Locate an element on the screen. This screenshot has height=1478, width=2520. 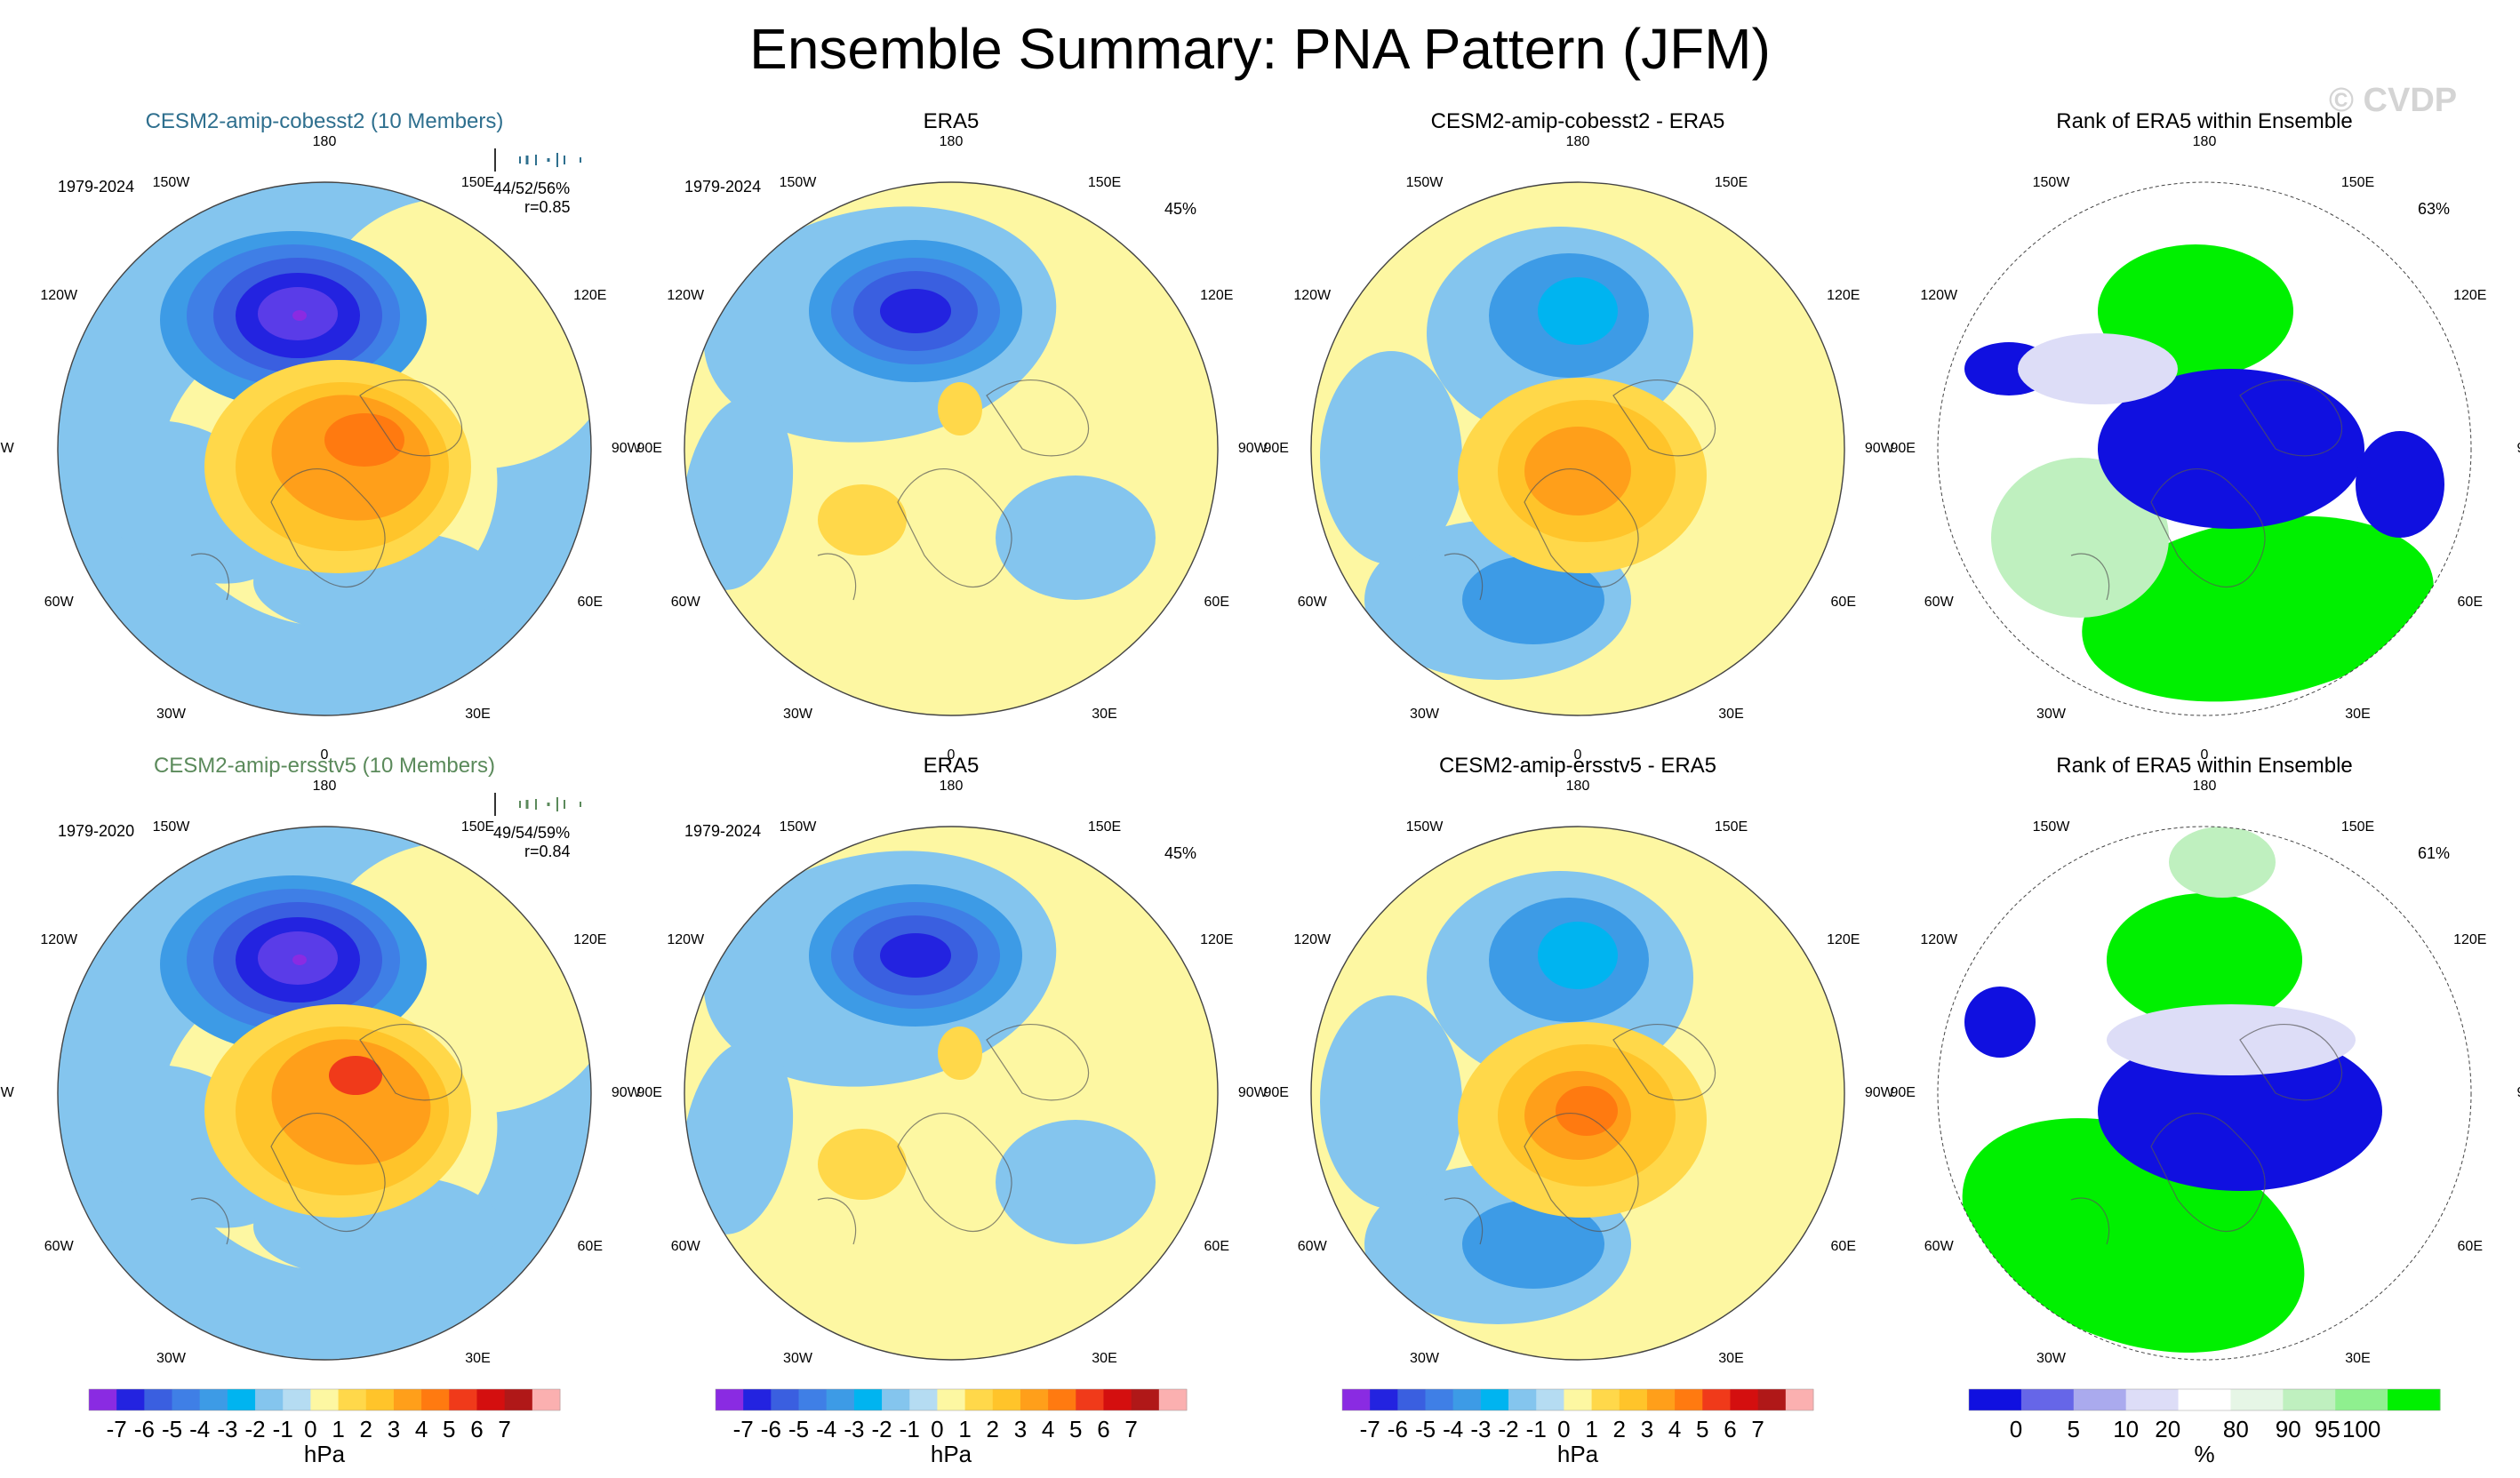
colorbar-tick--2: -2 is located at coordinates (255, 1429).